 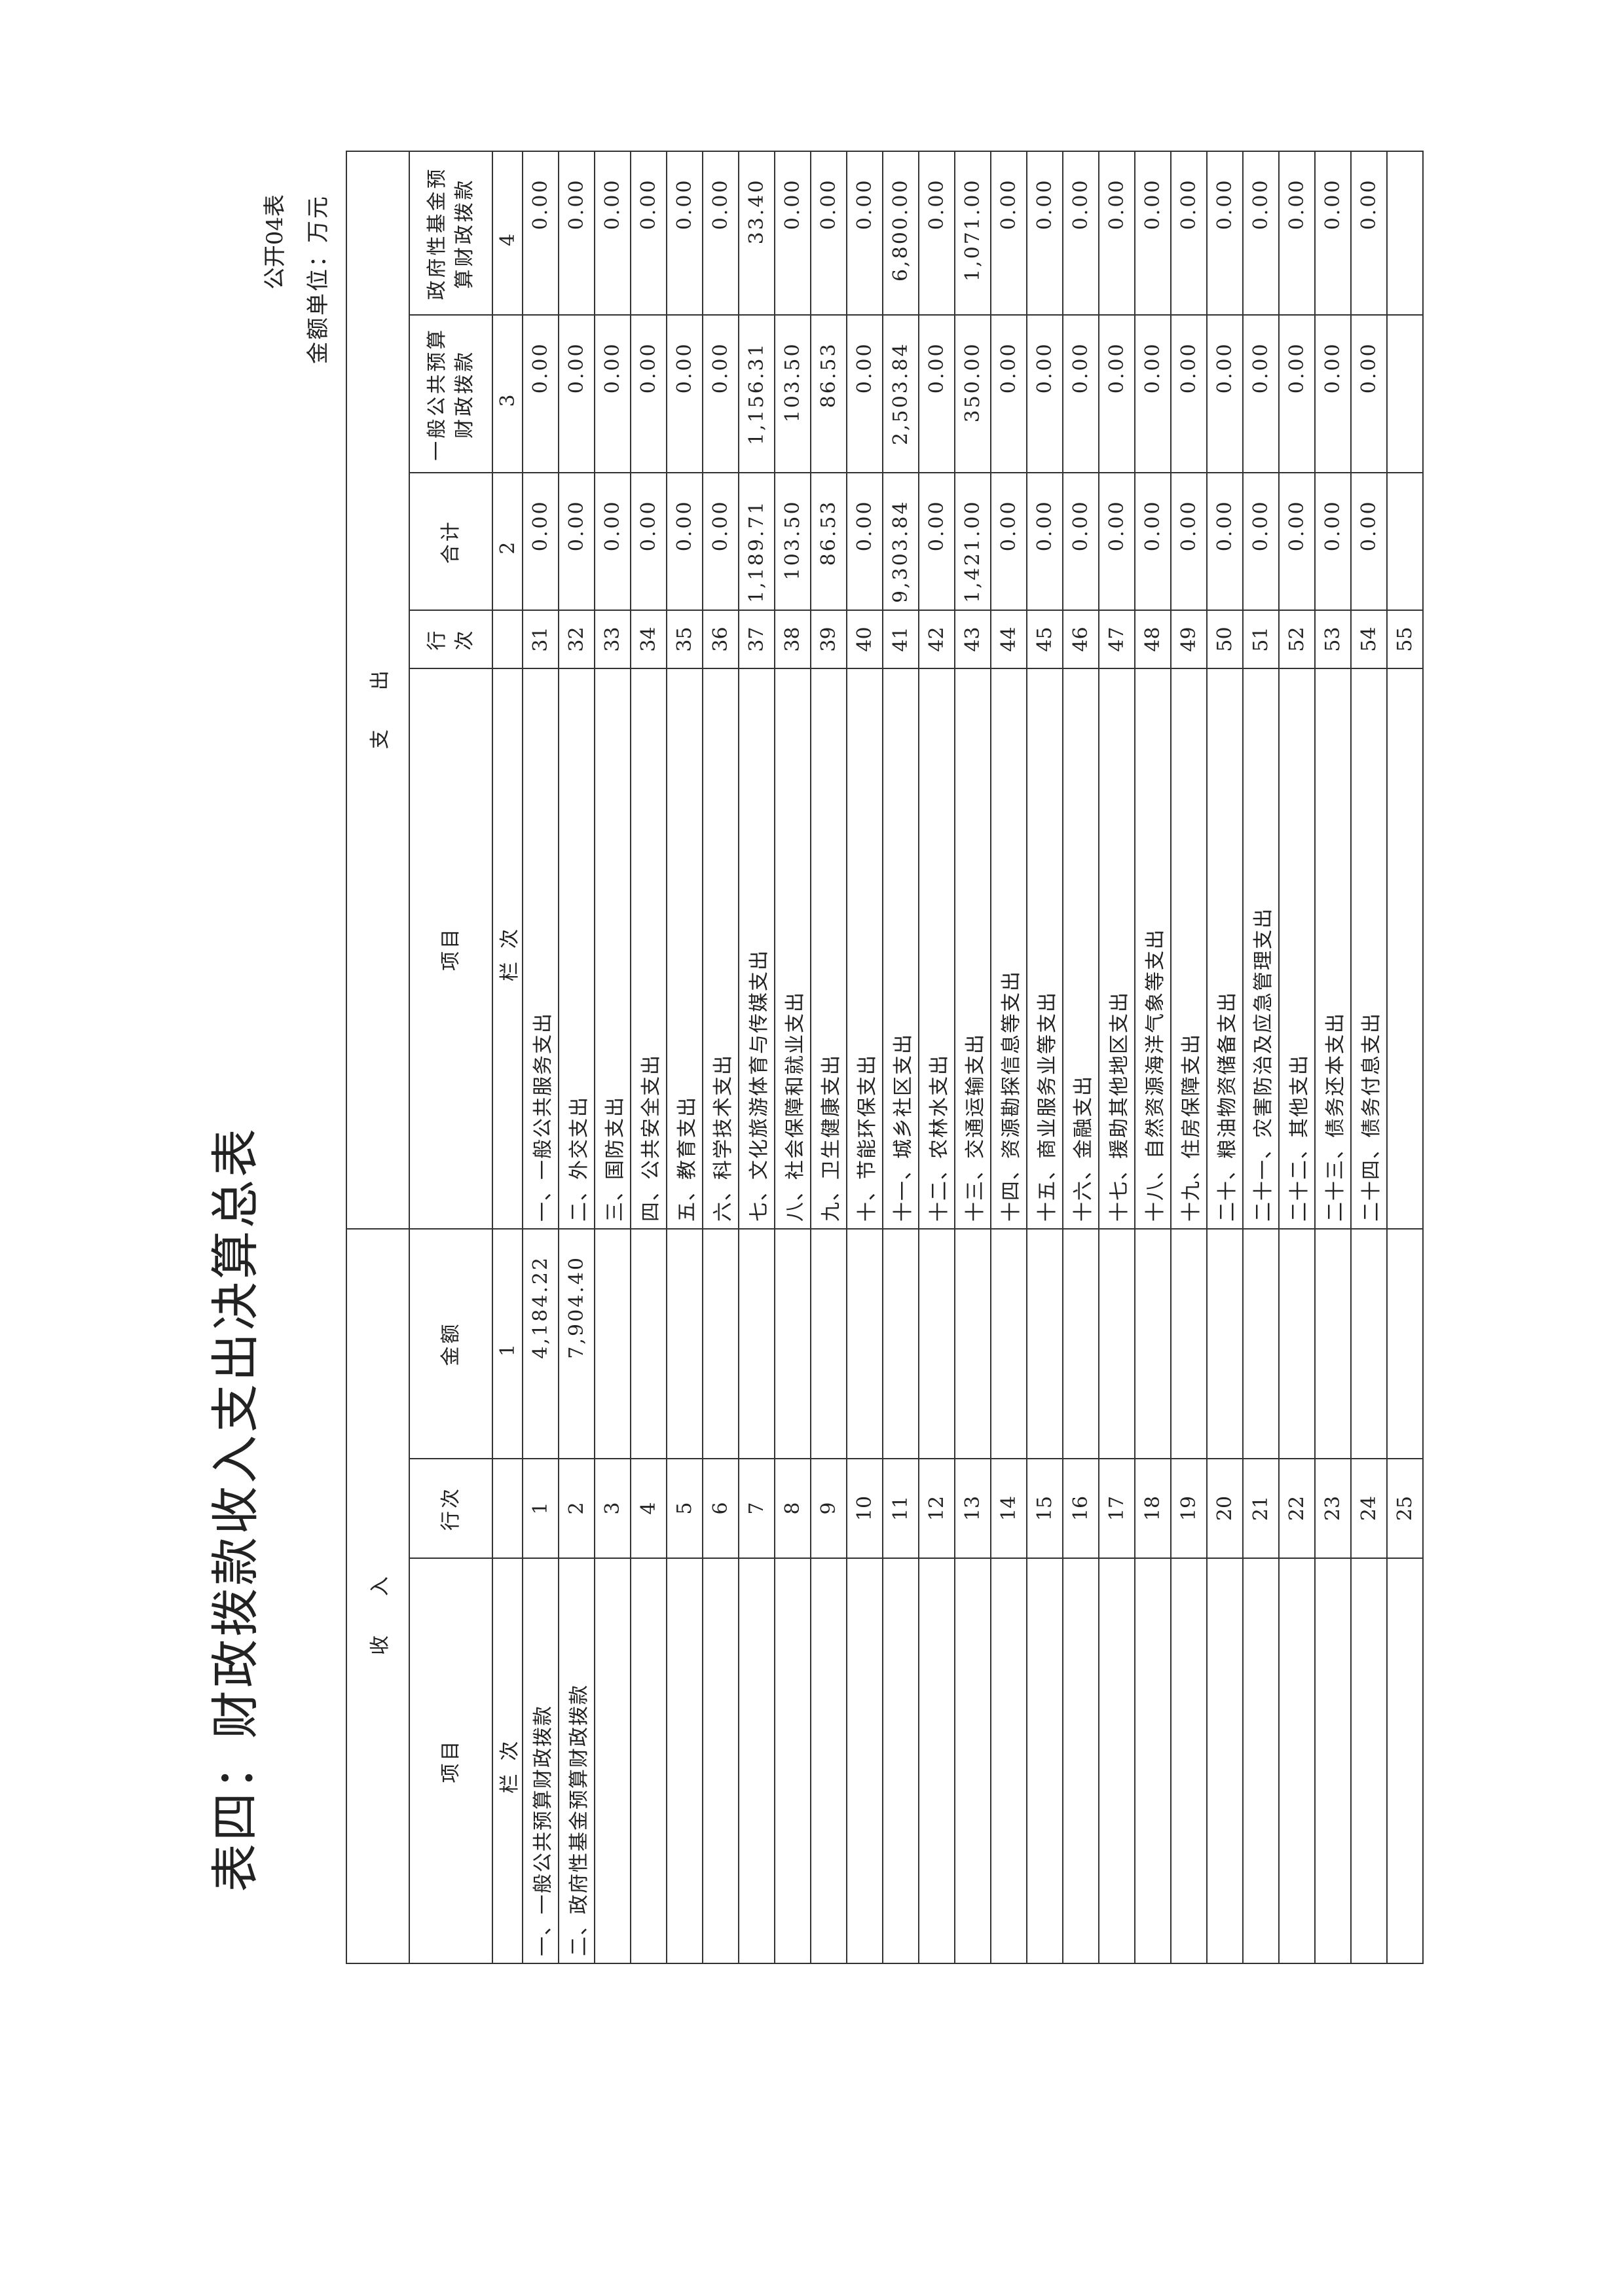 I want to click on unit: 金额单位：万元, so click(x=318, y=279).